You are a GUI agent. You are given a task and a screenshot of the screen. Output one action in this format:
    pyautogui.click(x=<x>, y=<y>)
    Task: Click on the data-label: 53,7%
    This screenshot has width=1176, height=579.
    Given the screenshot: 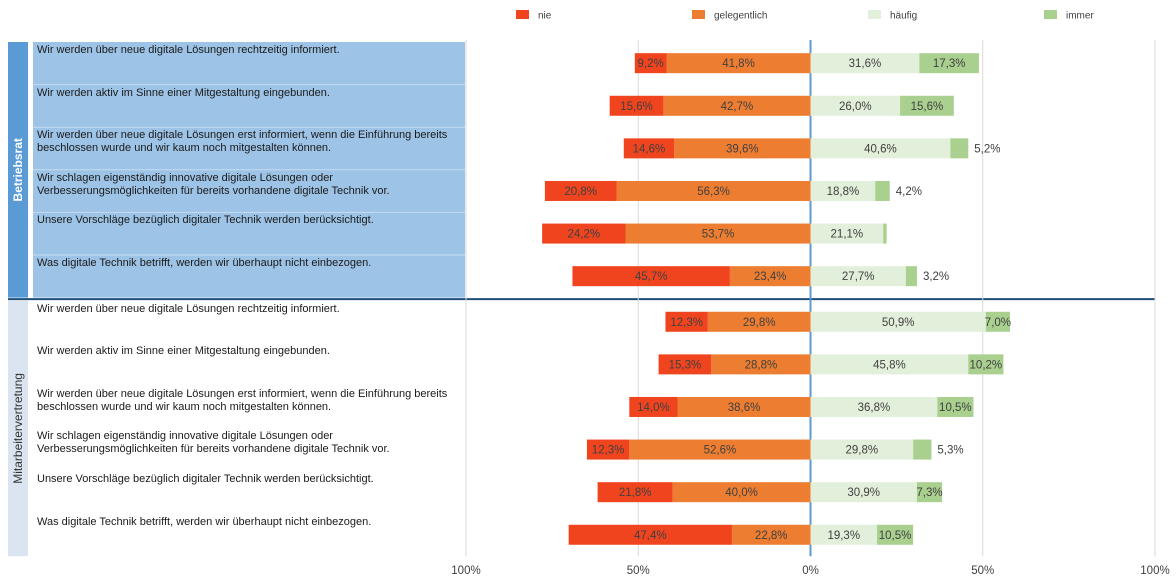 What is the action you would take?
    pyautogui.click(x=718, y=235)
    